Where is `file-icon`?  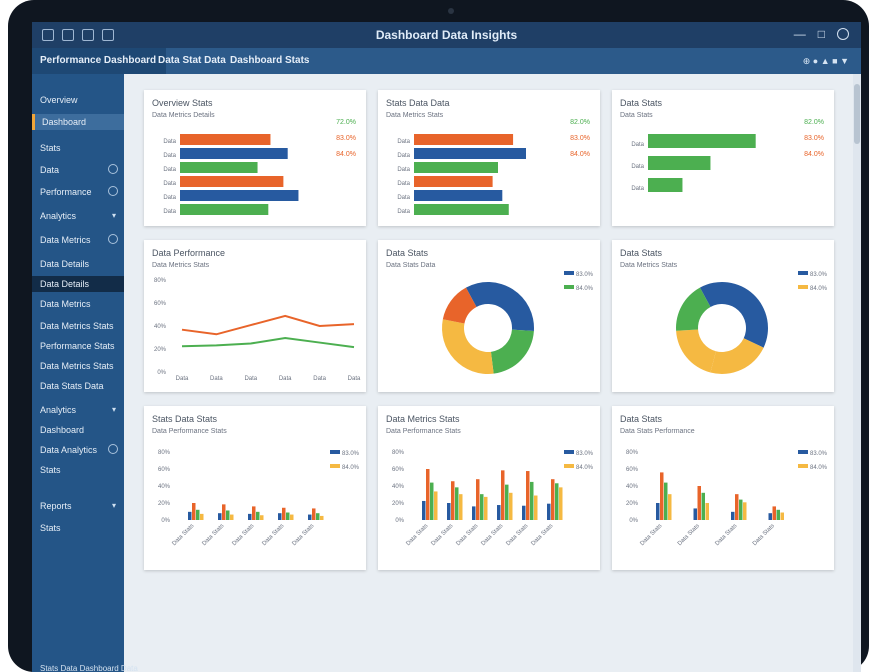
file-icon is located at coordinates (68, 35).